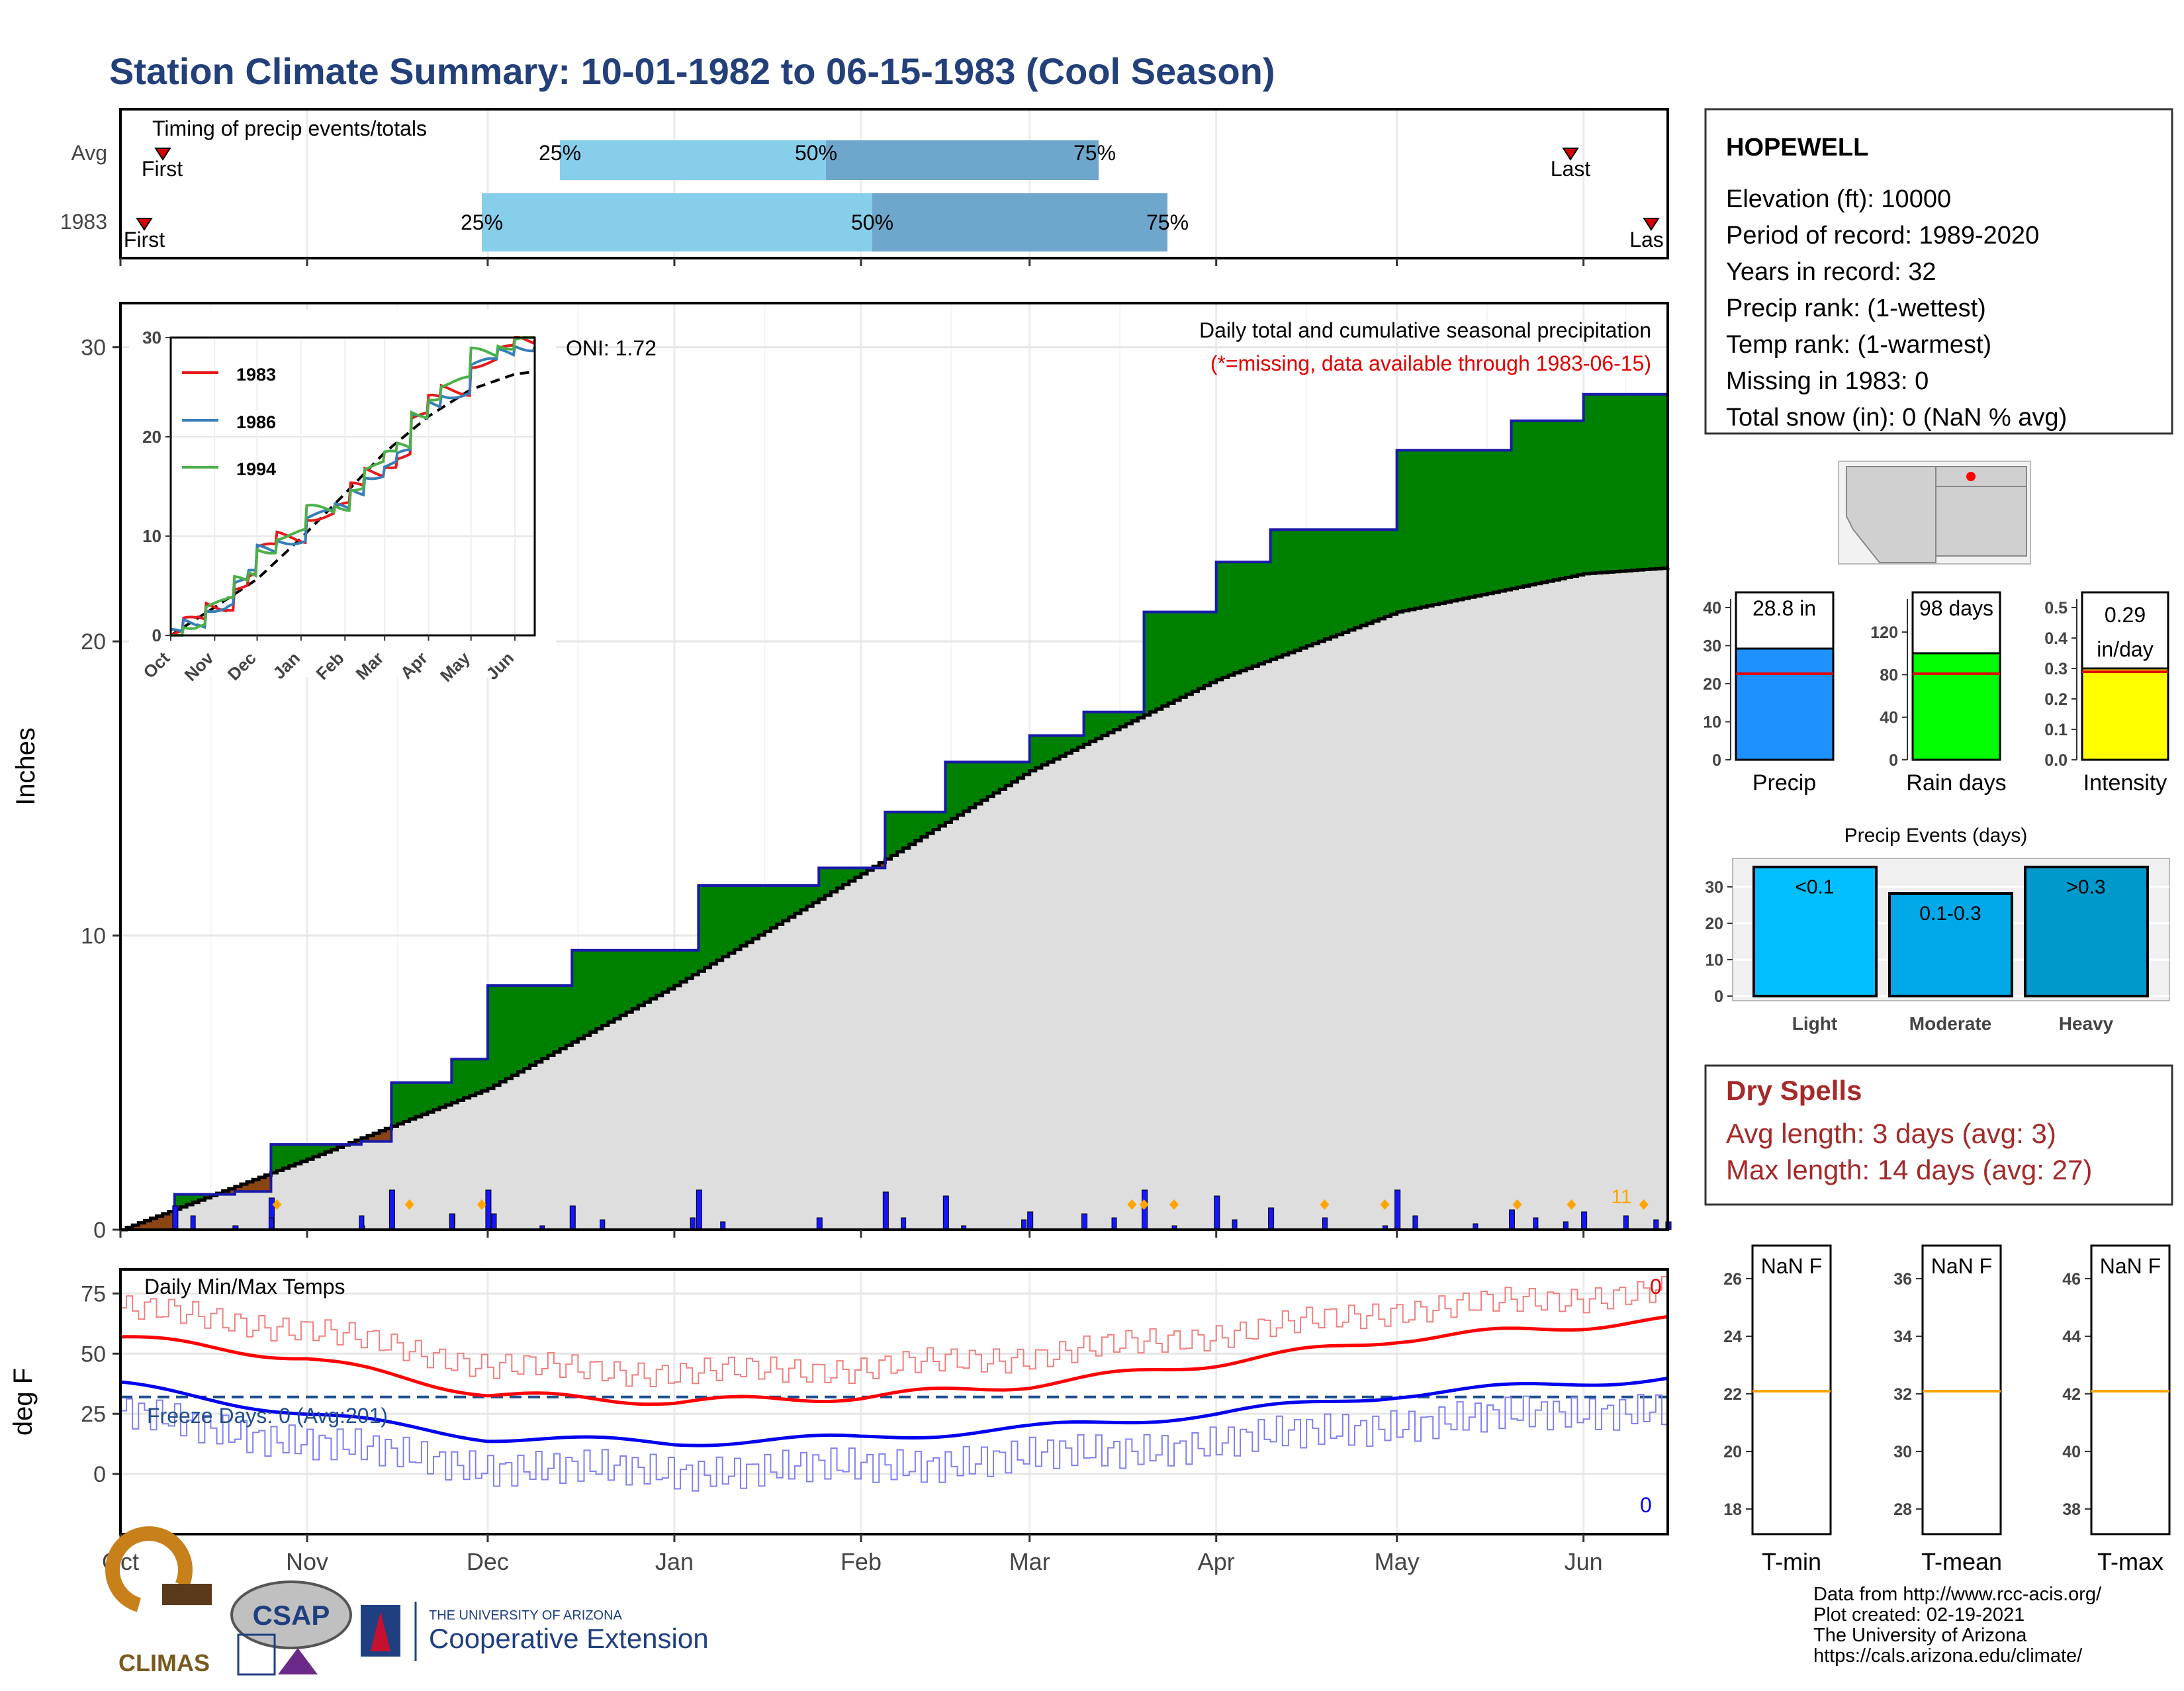  Describe the element at coordinates (1784, 608) in the screenshot. I see `precip-total-label: 28.8 in` at that location.